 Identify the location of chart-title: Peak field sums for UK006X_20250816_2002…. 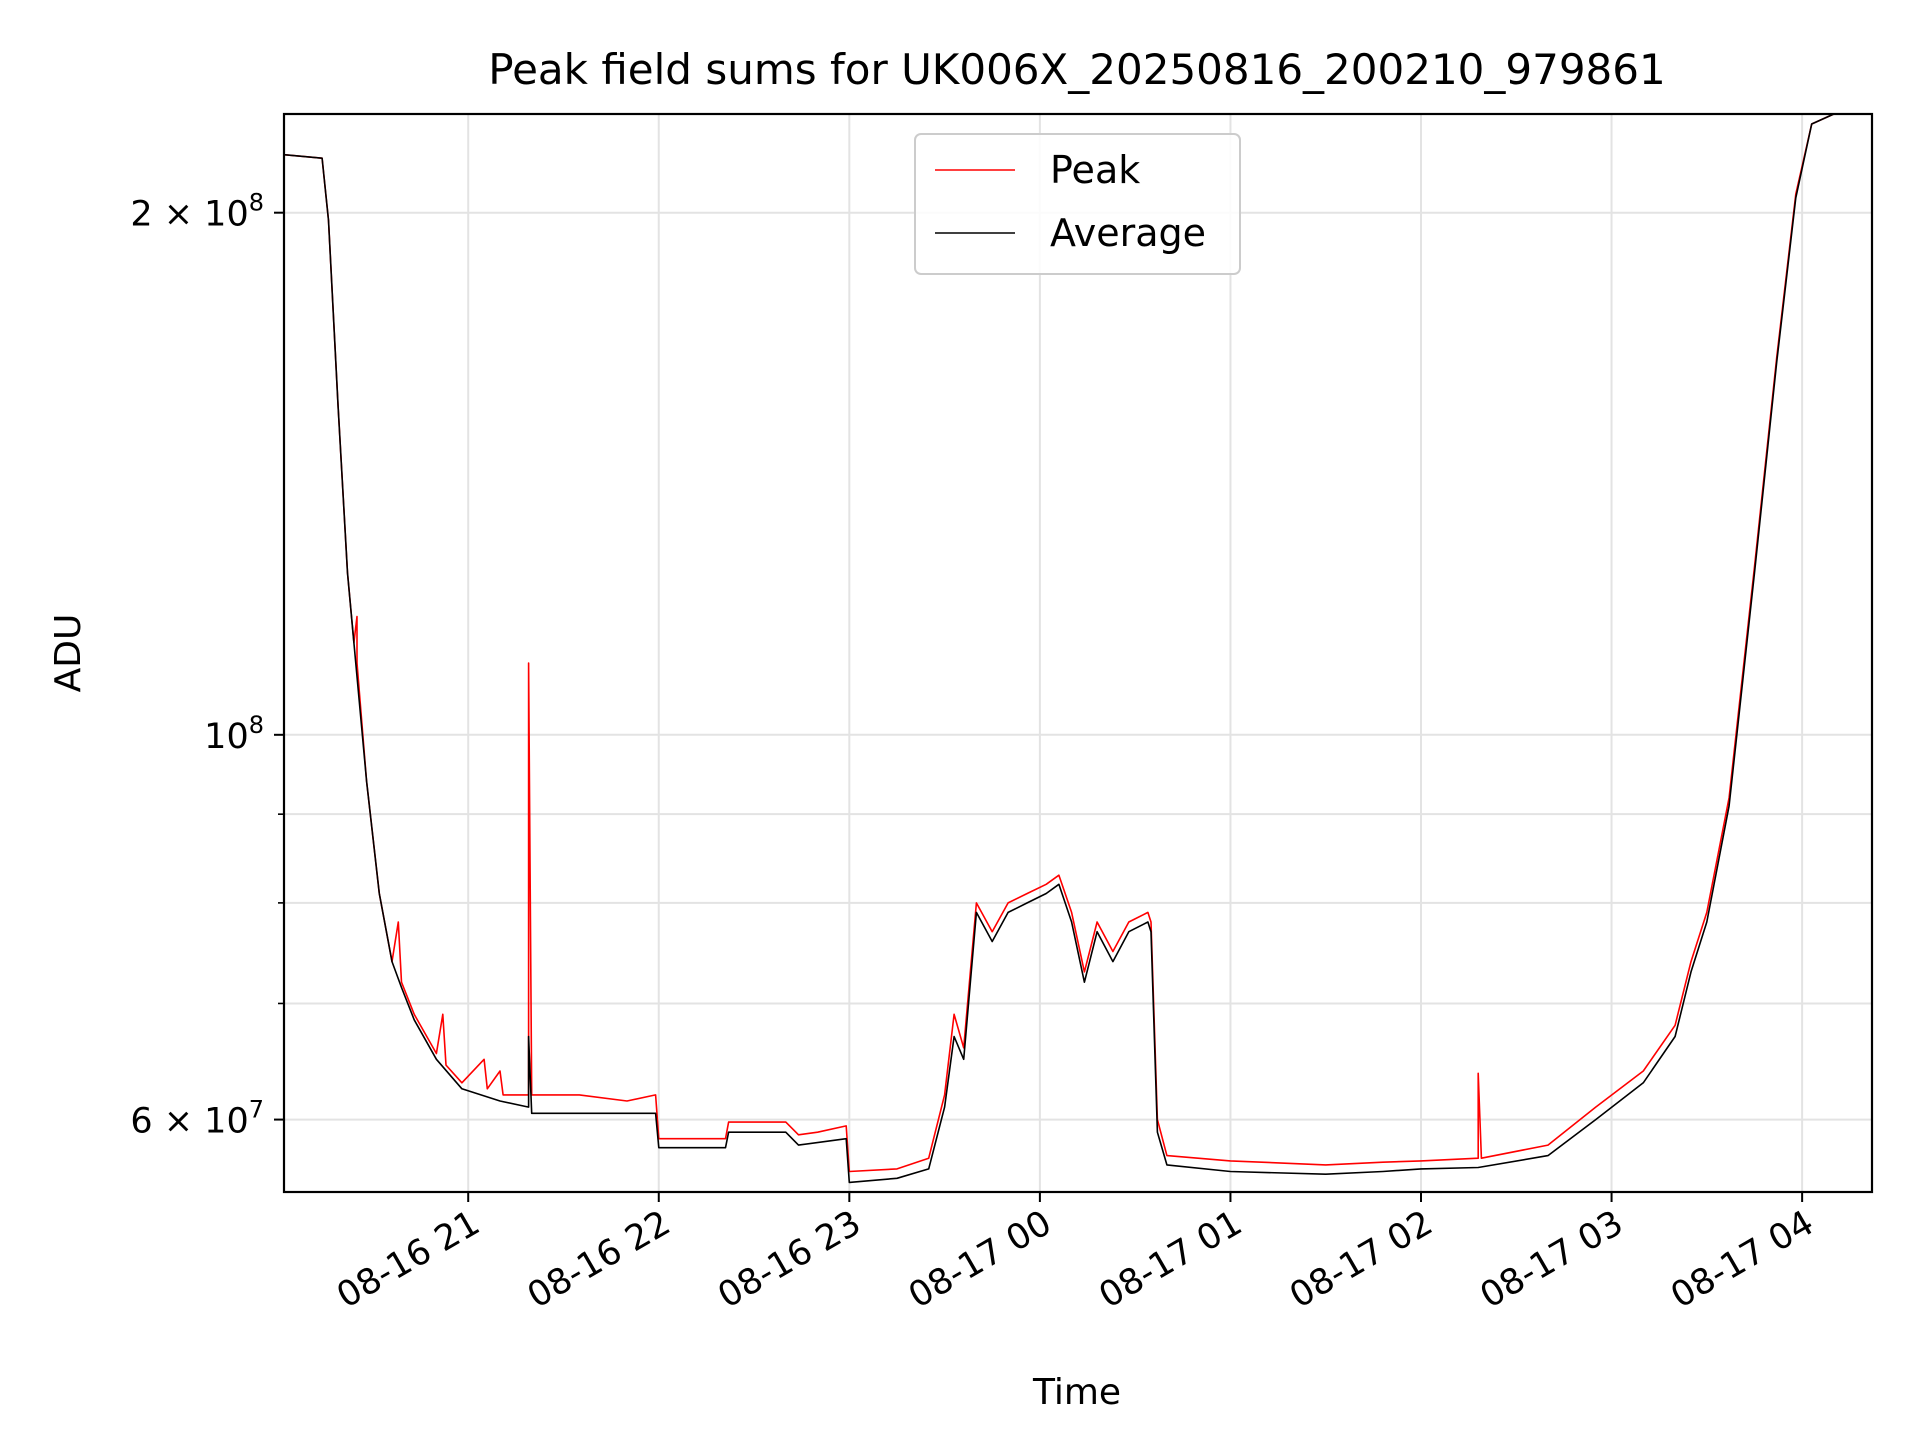
(1076, 69).